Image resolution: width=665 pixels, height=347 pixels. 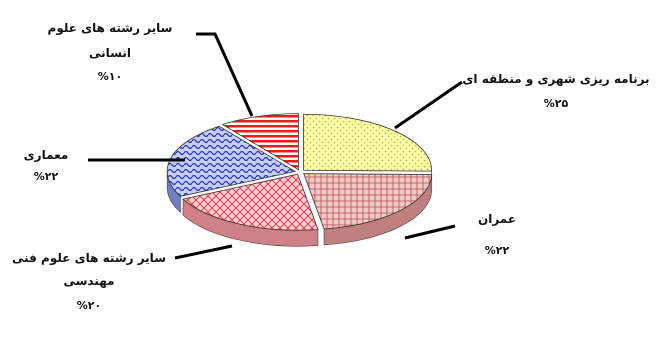 I want to click on slice-label-urban-planning: برنامه ریزی شهری و منطقه ای %۲۵, so click(x=556, y=89).